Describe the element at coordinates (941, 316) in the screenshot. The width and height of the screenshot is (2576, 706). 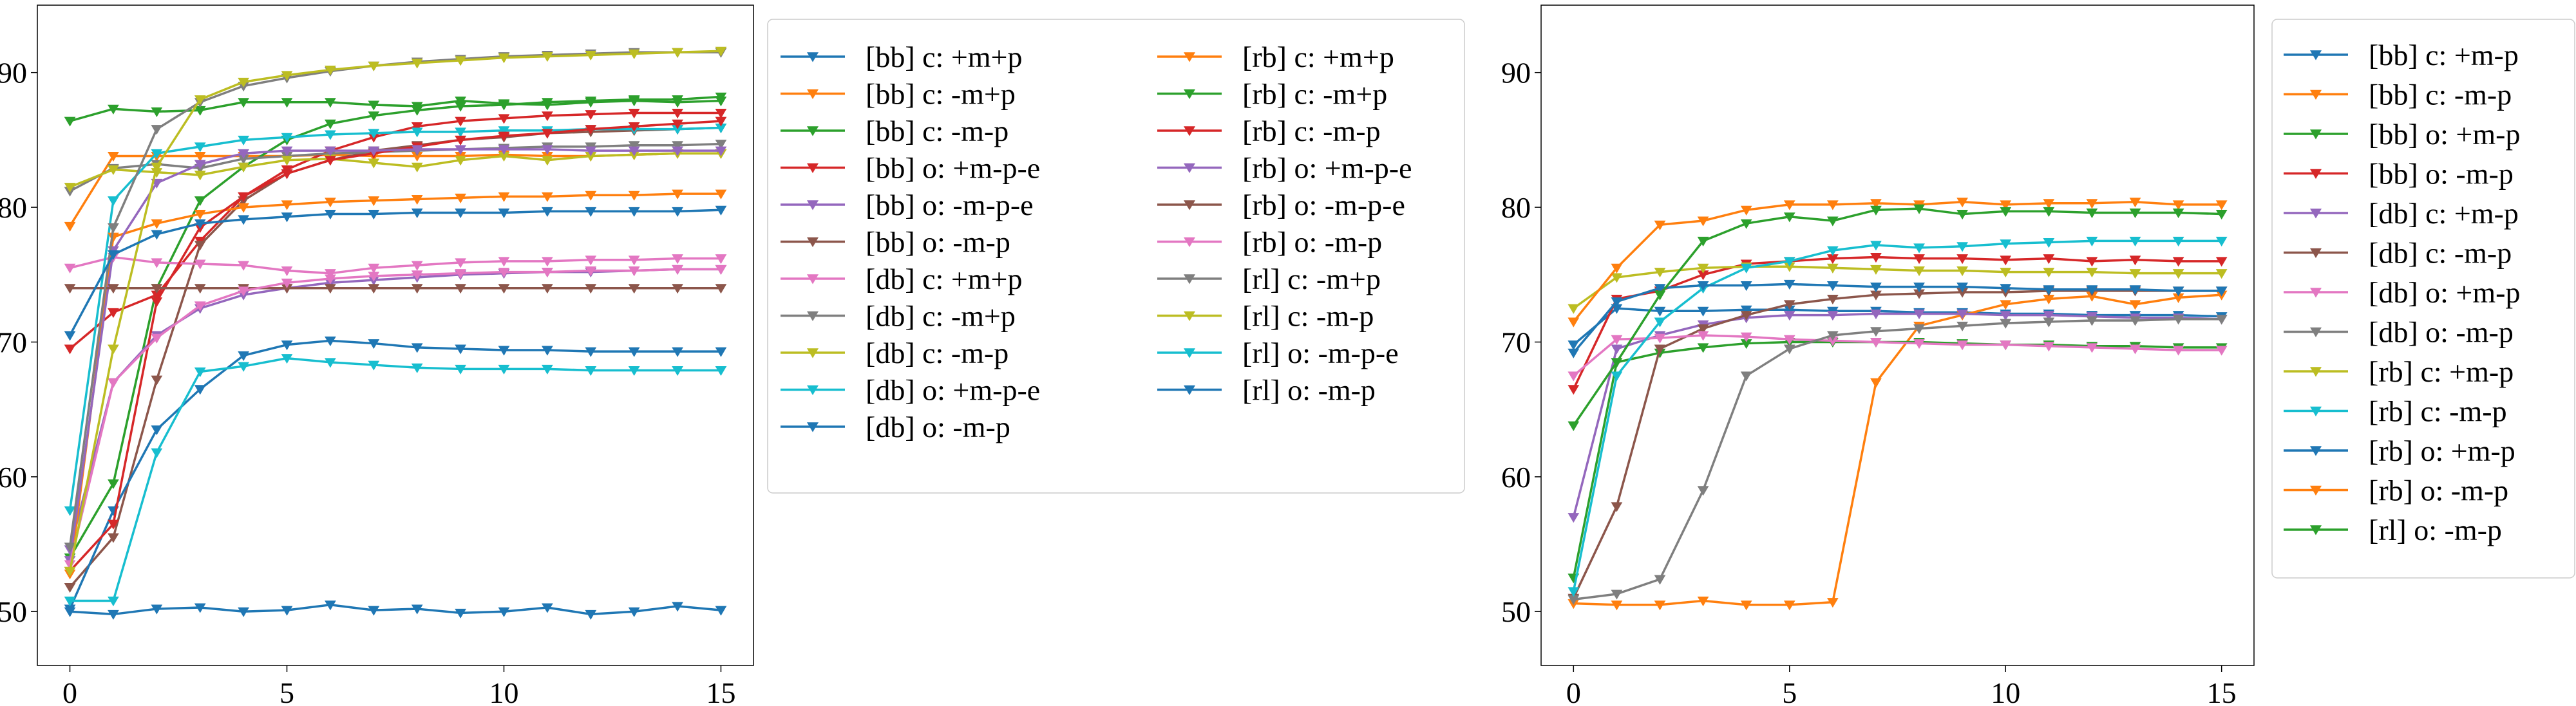
I see `legend-label: [db] c: -m+p` at that location.